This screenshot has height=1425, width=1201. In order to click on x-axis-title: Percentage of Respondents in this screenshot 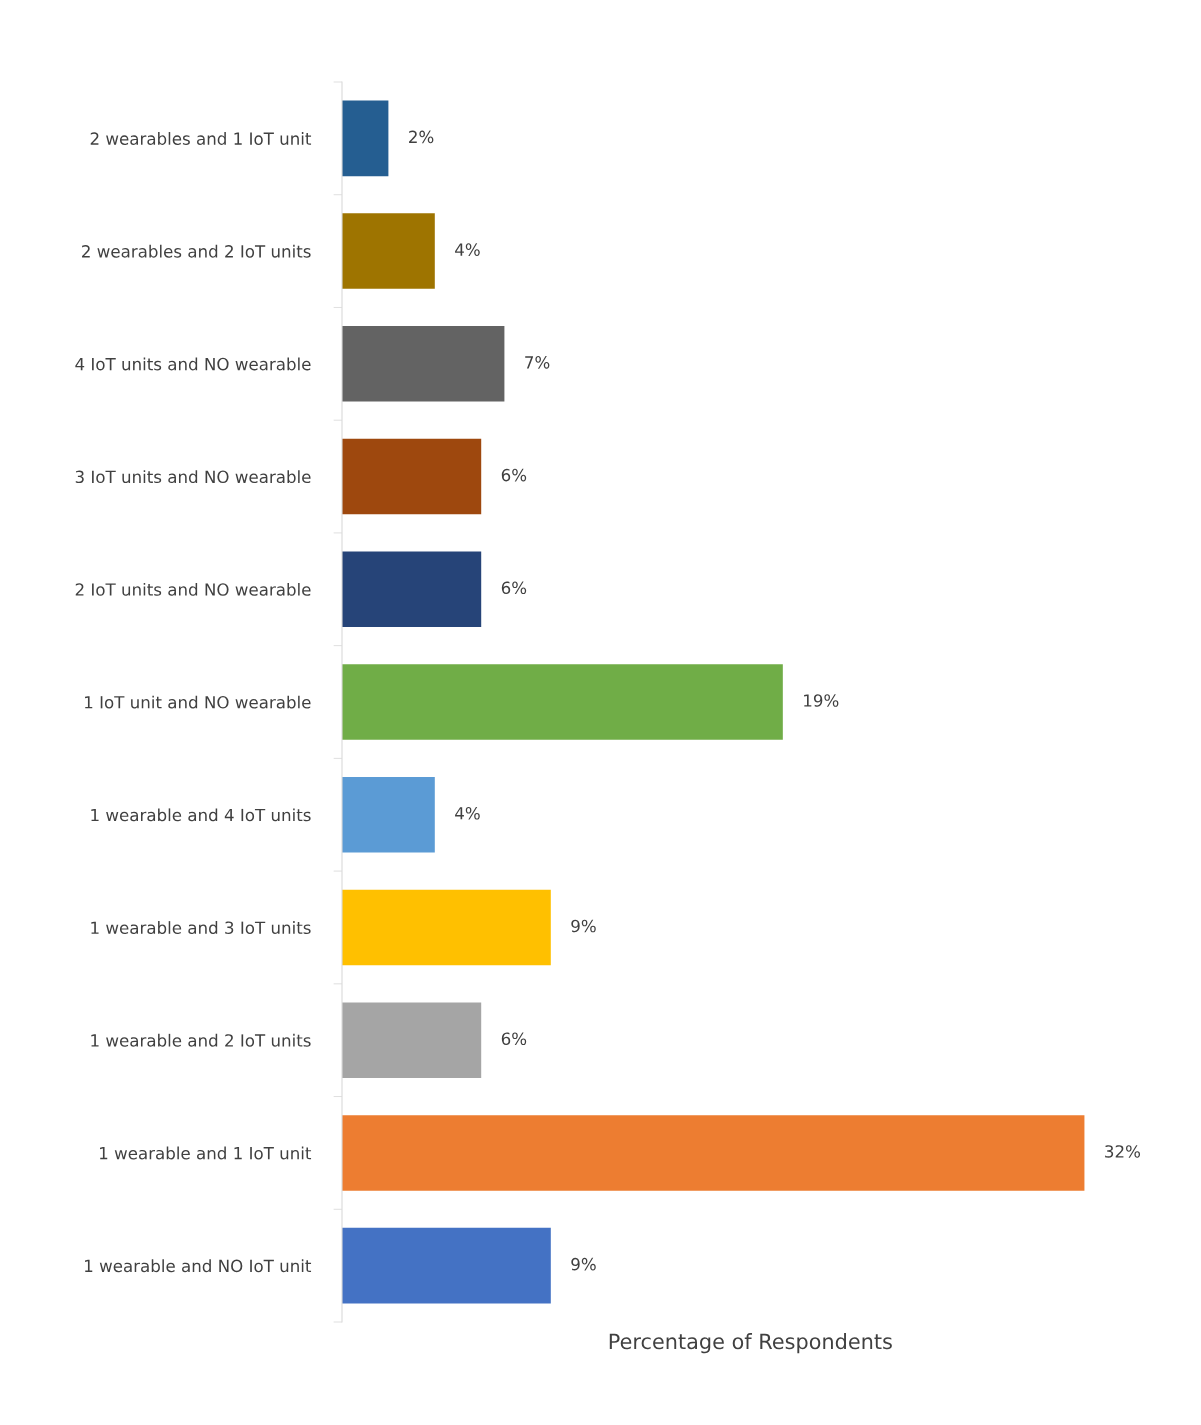, I will do `click(750, 1343)`.